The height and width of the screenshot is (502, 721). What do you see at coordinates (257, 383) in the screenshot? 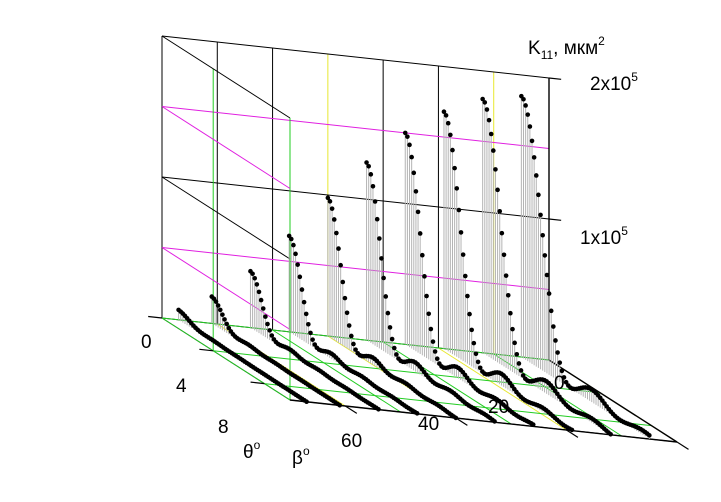
I see `theta-tick-mark` at bounding box center [257, 383].